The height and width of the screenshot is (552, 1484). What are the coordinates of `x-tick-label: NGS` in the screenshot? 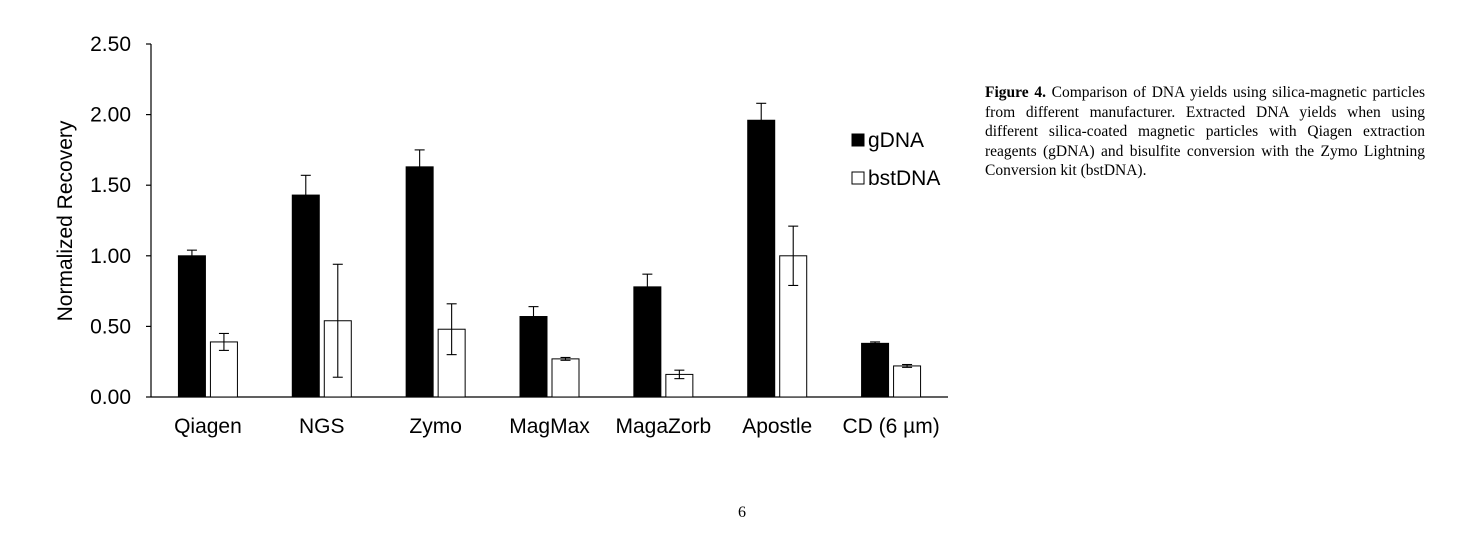 It's located at (322, 426).